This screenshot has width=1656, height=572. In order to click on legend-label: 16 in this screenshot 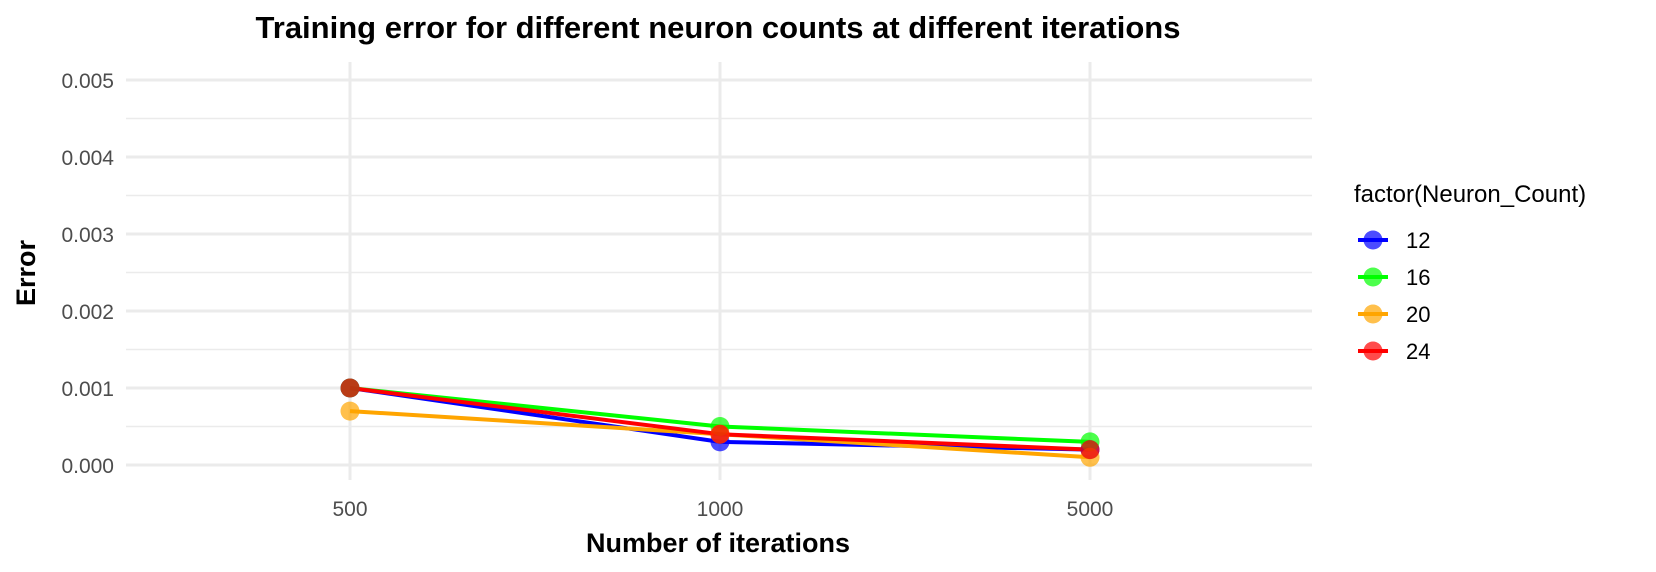, I will do `click(1418, 277)`.